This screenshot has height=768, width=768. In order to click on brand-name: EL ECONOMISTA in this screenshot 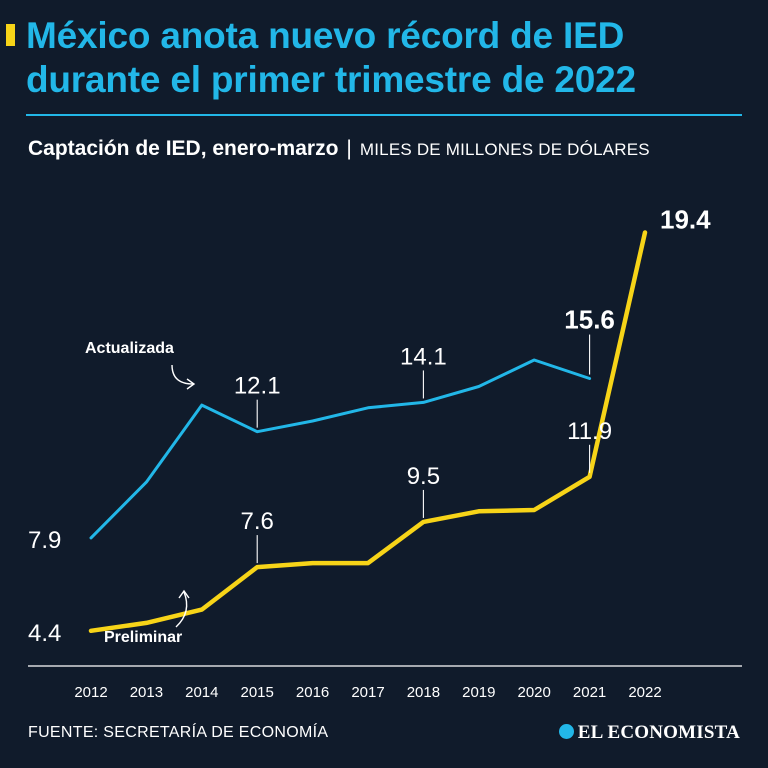, I will do `click(658, 732)`.